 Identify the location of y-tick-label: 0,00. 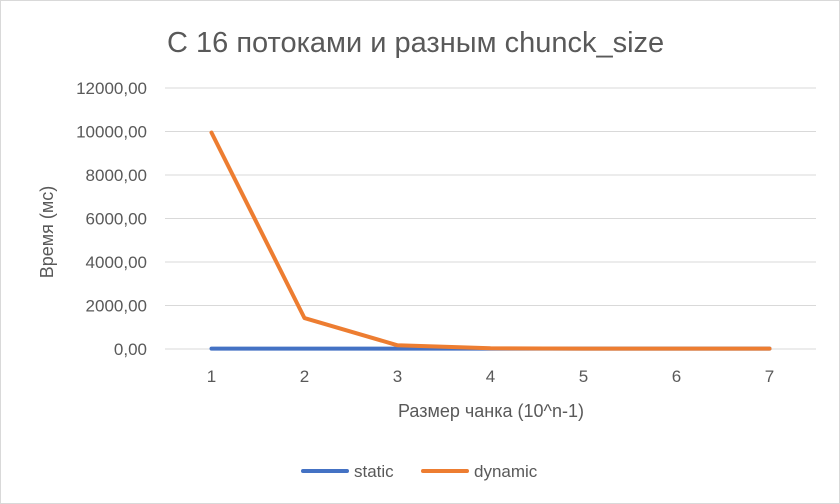
(130, 349).